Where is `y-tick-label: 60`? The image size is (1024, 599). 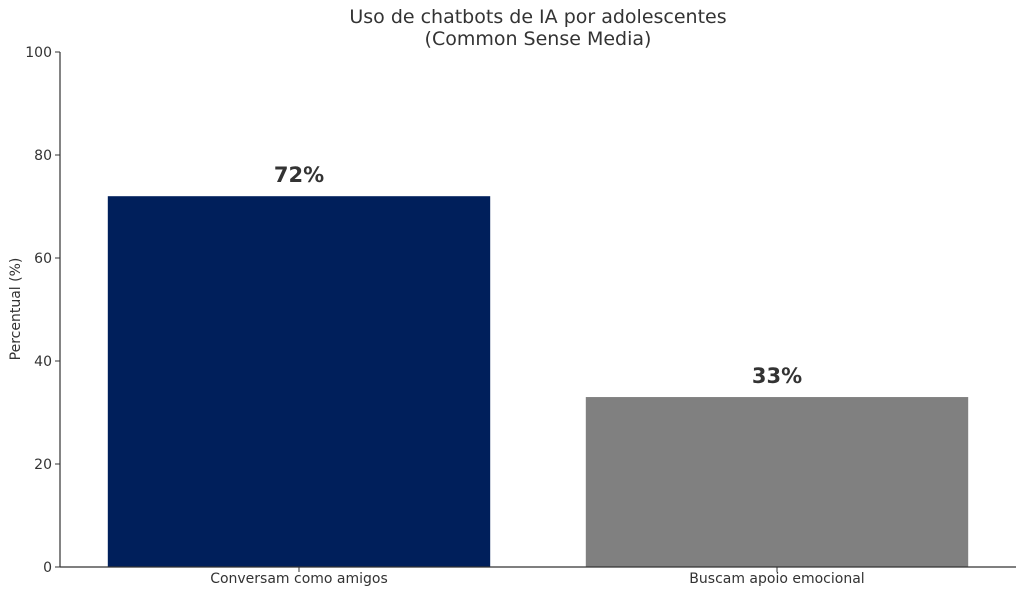 y-tick-label: 60 is located at coordinates (43, 259).